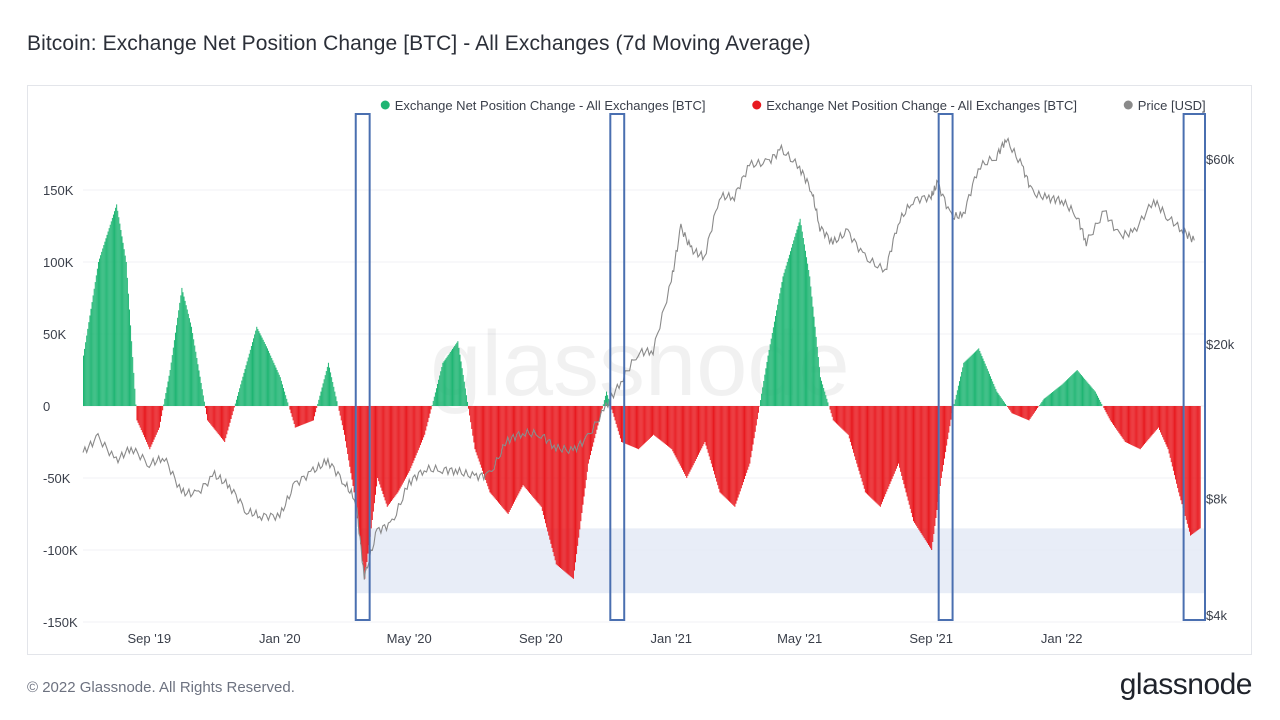 The image size is (1280, 720). Describe the element at coordinates (54, 334) in the screenshot. I see `left-axis-tick: 50K` at that location.